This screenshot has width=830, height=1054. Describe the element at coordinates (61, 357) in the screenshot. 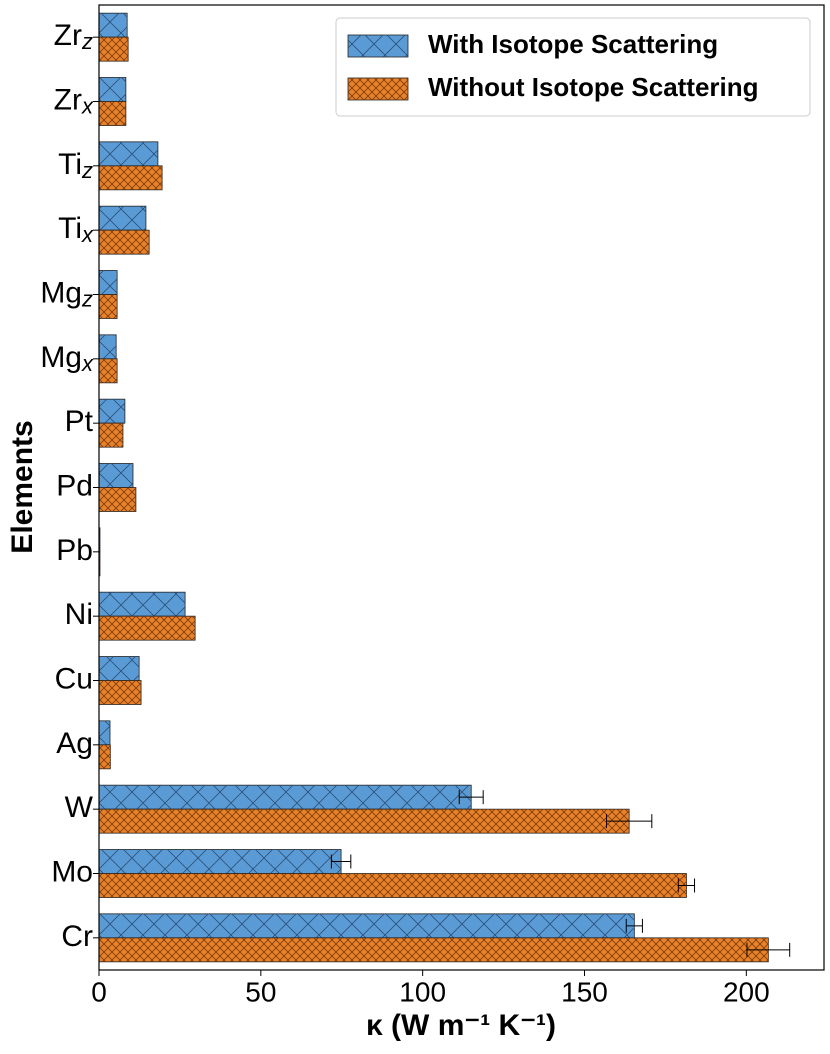

I see `category-name: Mg` at that location.